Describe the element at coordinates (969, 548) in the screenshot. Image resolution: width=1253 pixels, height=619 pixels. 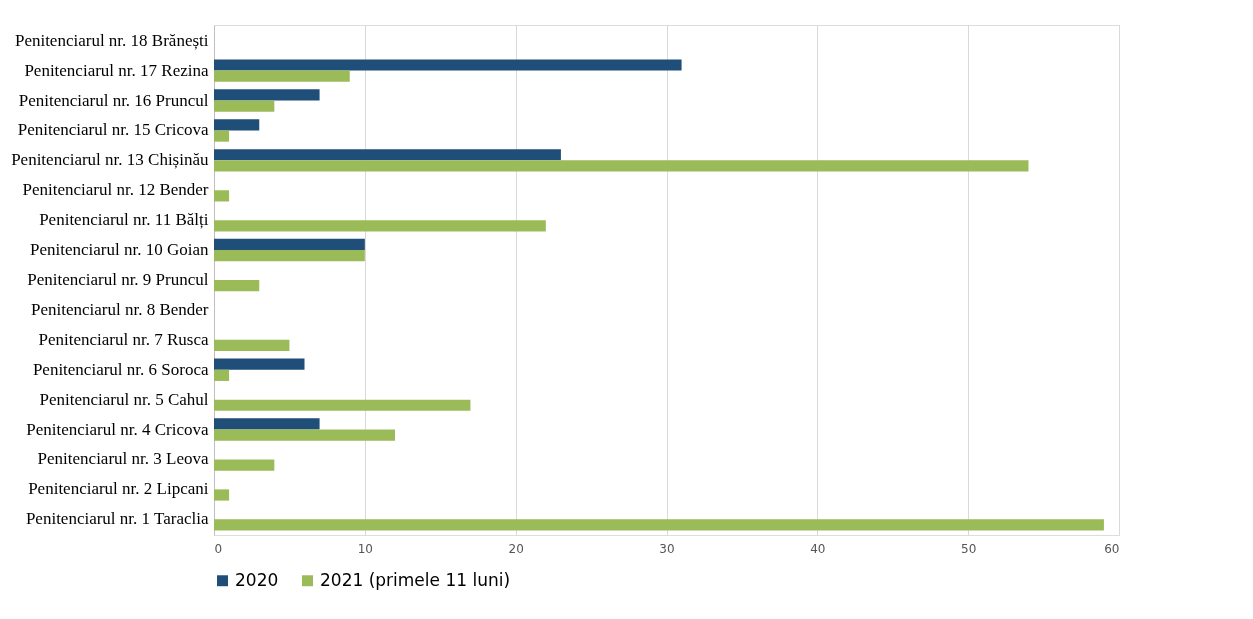
I see `x-tick-label: 50` at that location.